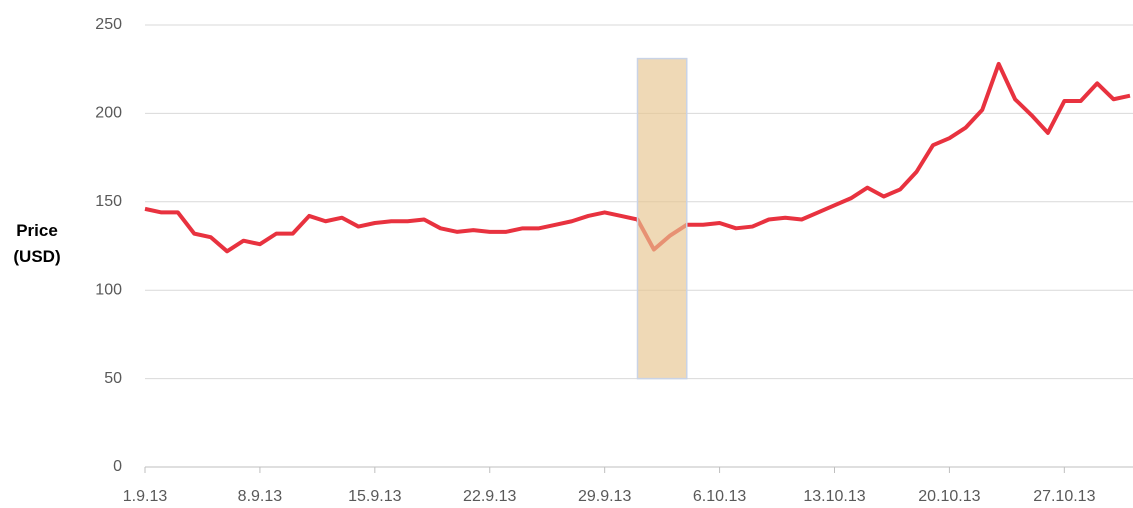 This screenshot has height=508, width=1133. Describe the element at coordinates (949, 496) in the screenshot. I see `x-tick-label: 20.10.13` at that location.